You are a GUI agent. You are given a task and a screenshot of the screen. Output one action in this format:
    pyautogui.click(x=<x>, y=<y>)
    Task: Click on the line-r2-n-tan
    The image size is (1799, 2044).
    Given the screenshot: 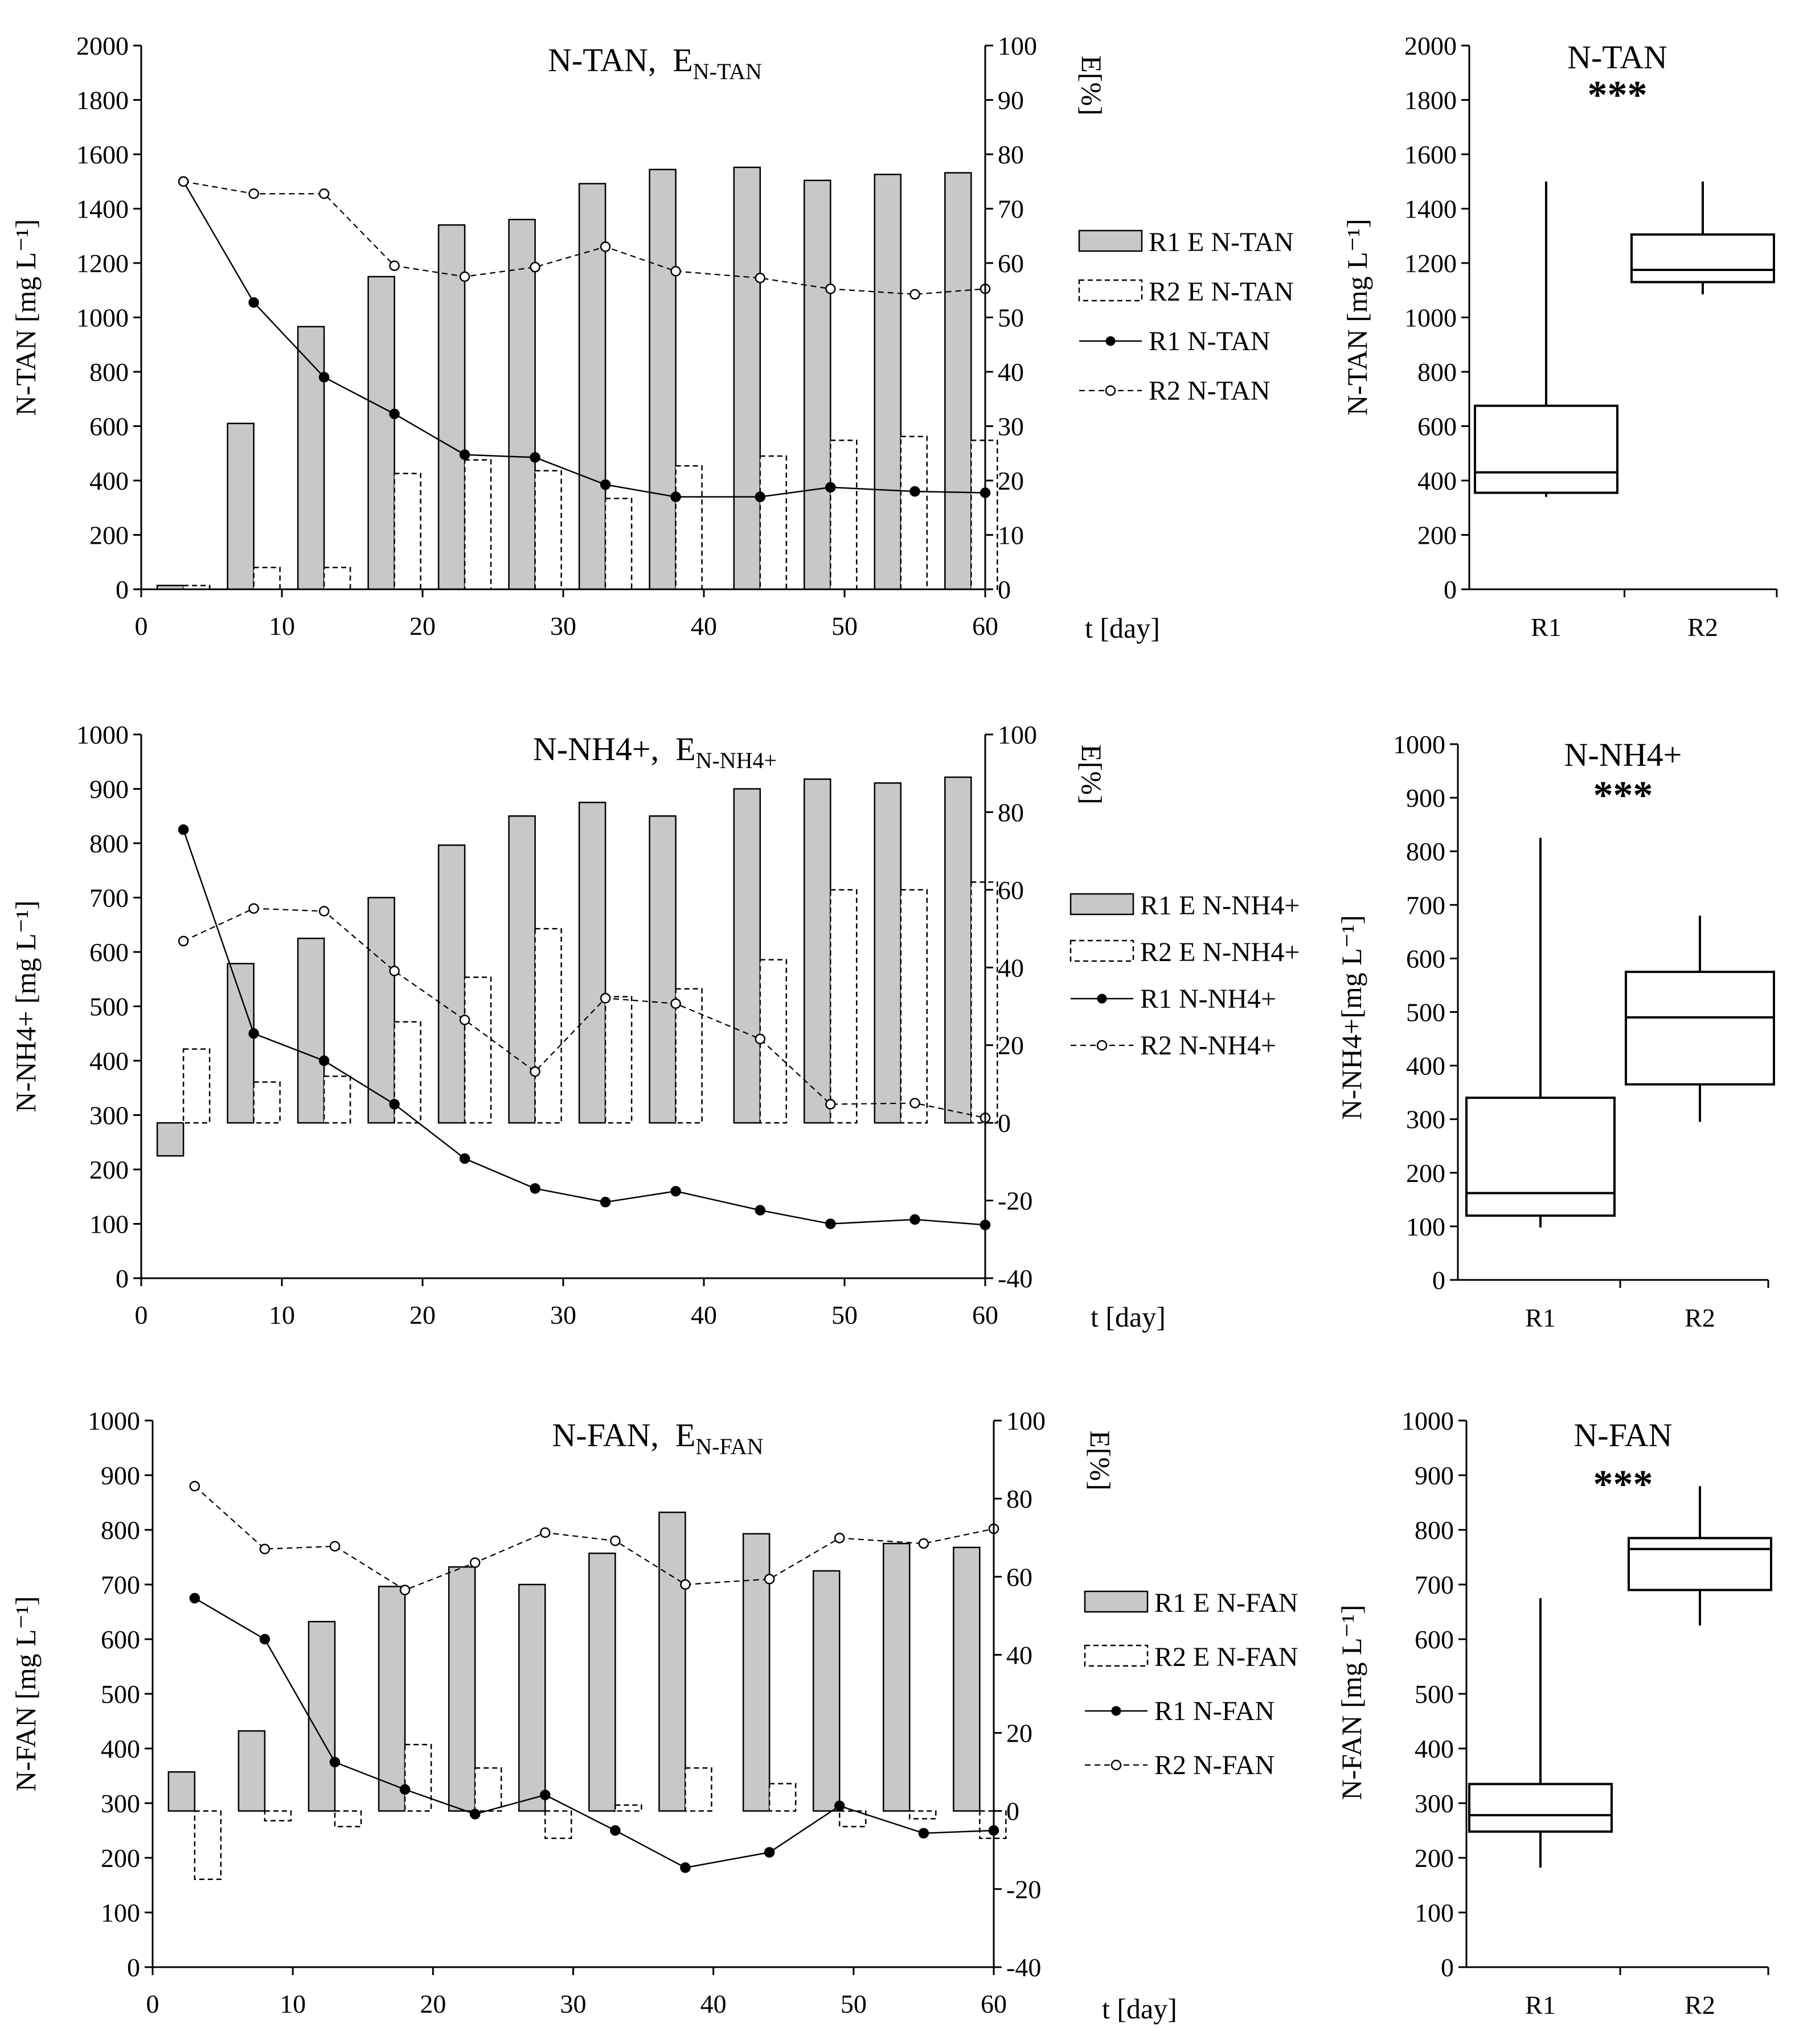 What is the action you would take?
    pyautogui.click(x=584, y=237)
    